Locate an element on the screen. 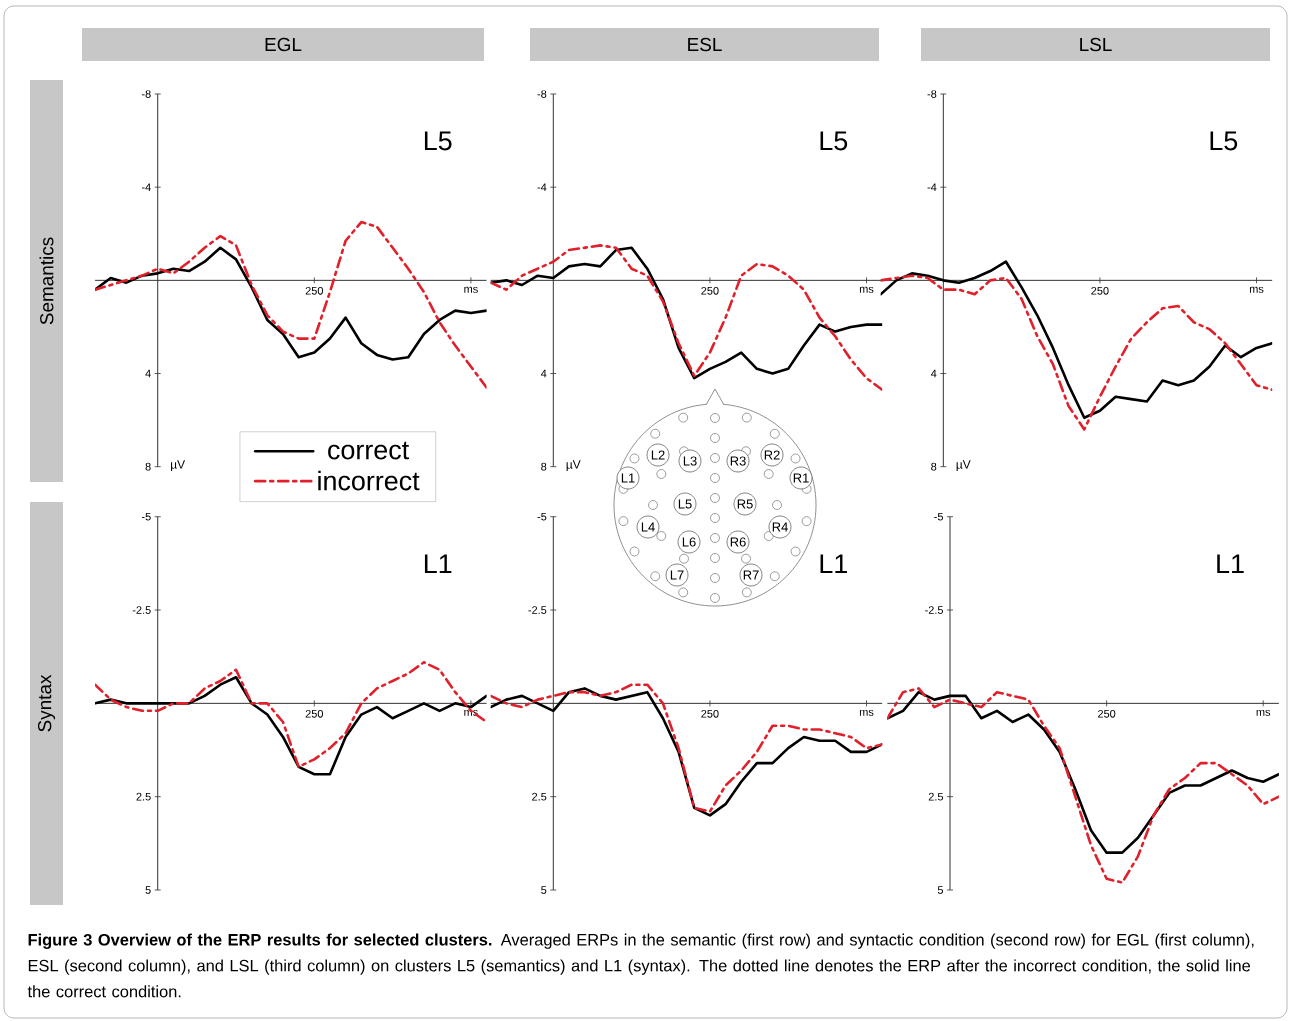 This screenshot has height=1021, width=1290. text: Semantics is located at coordinates (46, 281).